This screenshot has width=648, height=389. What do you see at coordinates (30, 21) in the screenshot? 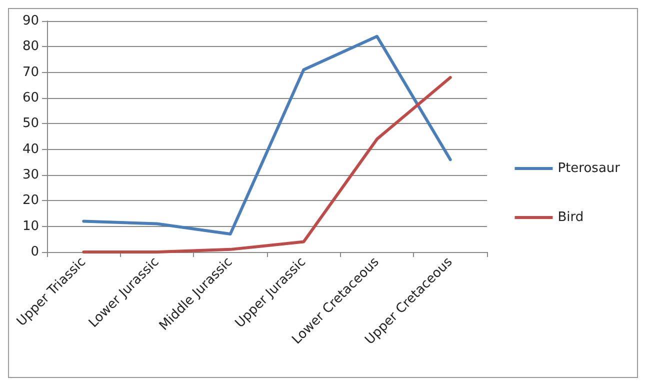
I see `y-tick-label: 90` at bounding box center [30, 21].